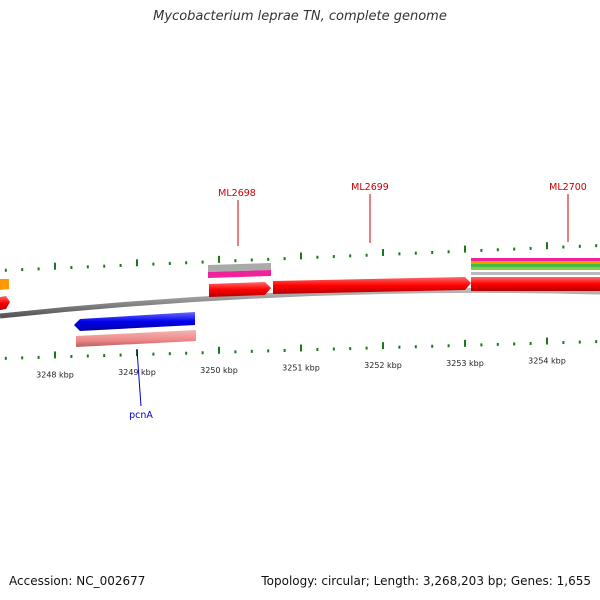  Describe the element at coordinates (77, 581) in the screenshot. I see `accession-label: Accession: NC_002677` at that location.